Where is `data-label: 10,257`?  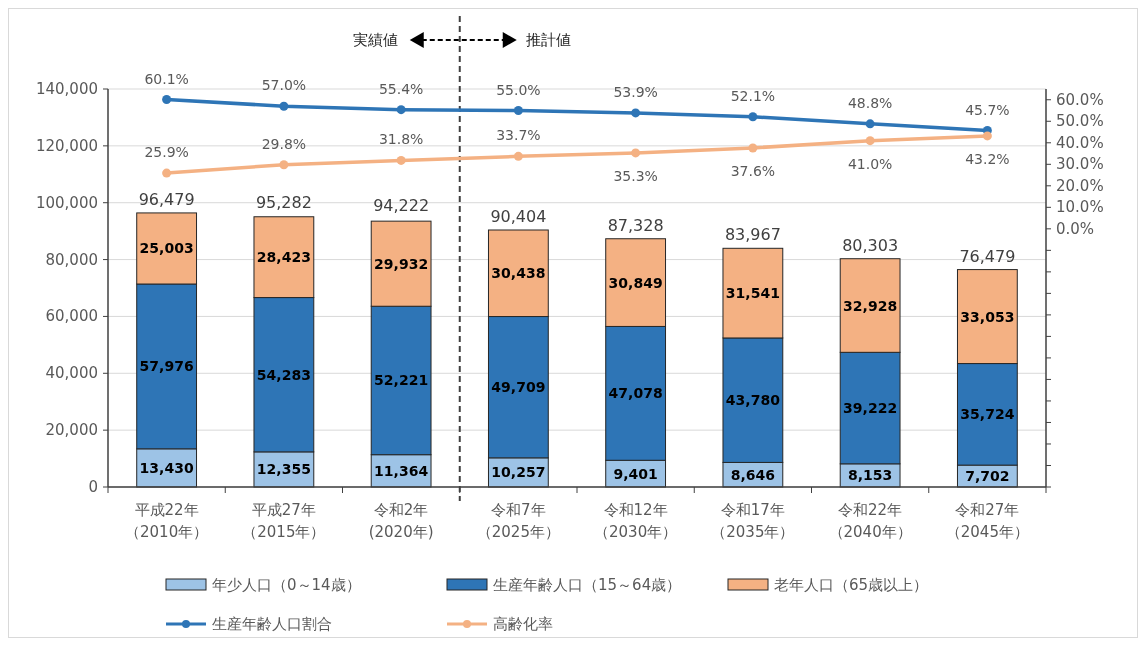
data-label: 10,257 is located at coordinates (518, 472).